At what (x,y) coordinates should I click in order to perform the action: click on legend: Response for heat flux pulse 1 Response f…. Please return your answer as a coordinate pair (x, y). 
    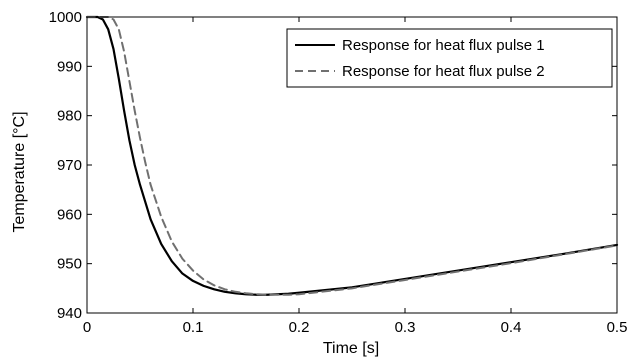
    Looking at the image, I should click on (449, 58).